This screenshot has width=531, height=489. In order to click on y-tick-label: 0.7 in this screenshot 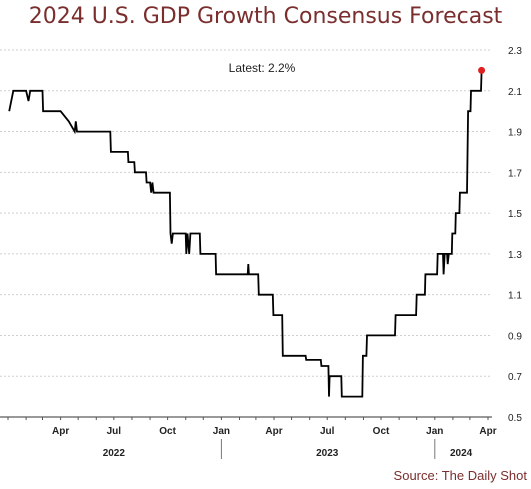, I will do `click(515, 377)`.